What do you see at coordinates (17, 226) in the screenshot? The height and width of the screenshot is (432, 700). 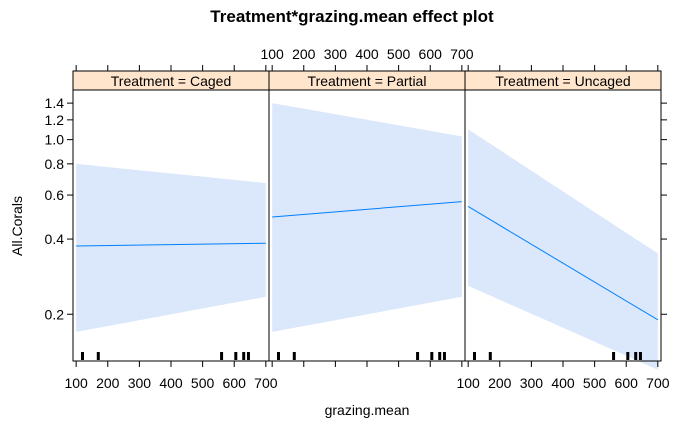 I see `y-axis-label: All.Corals` at bounding box center [17, 226].